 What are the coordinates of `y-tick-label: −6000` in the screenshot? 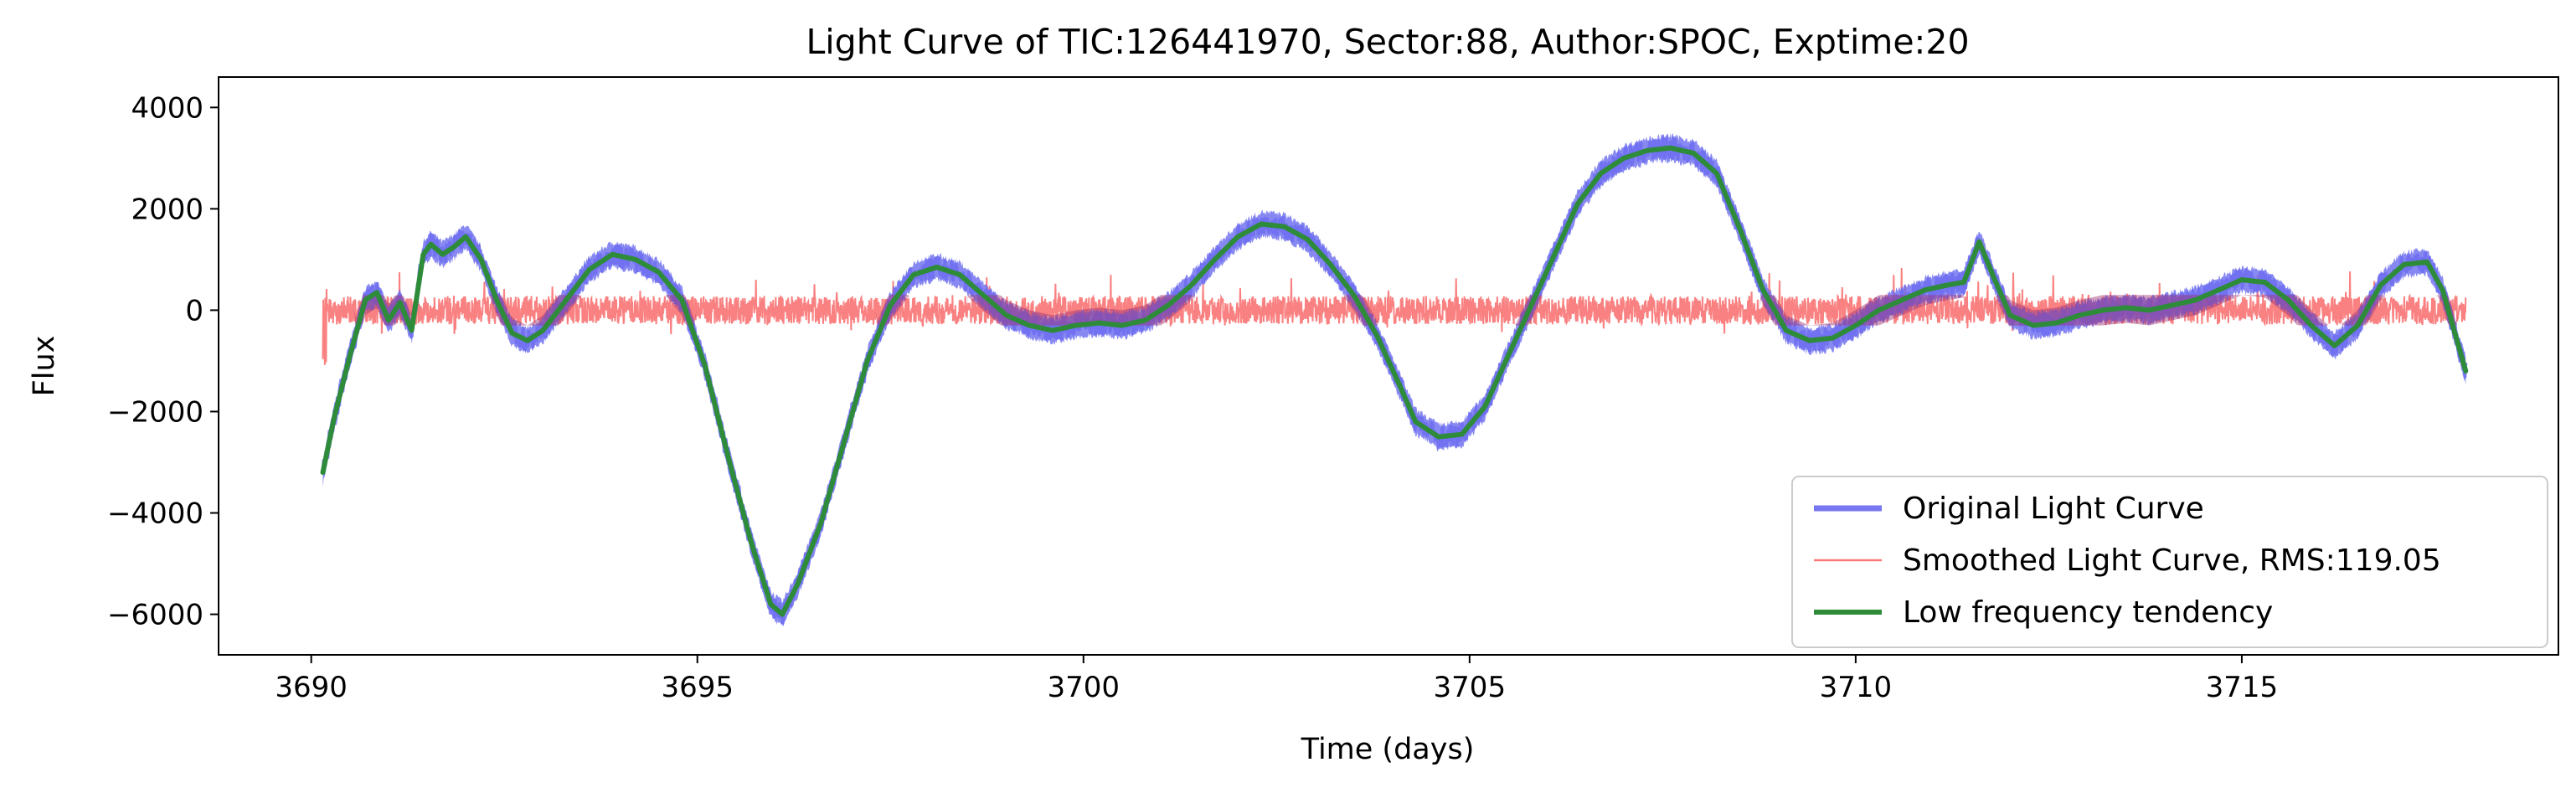 It's located at (155, 615).